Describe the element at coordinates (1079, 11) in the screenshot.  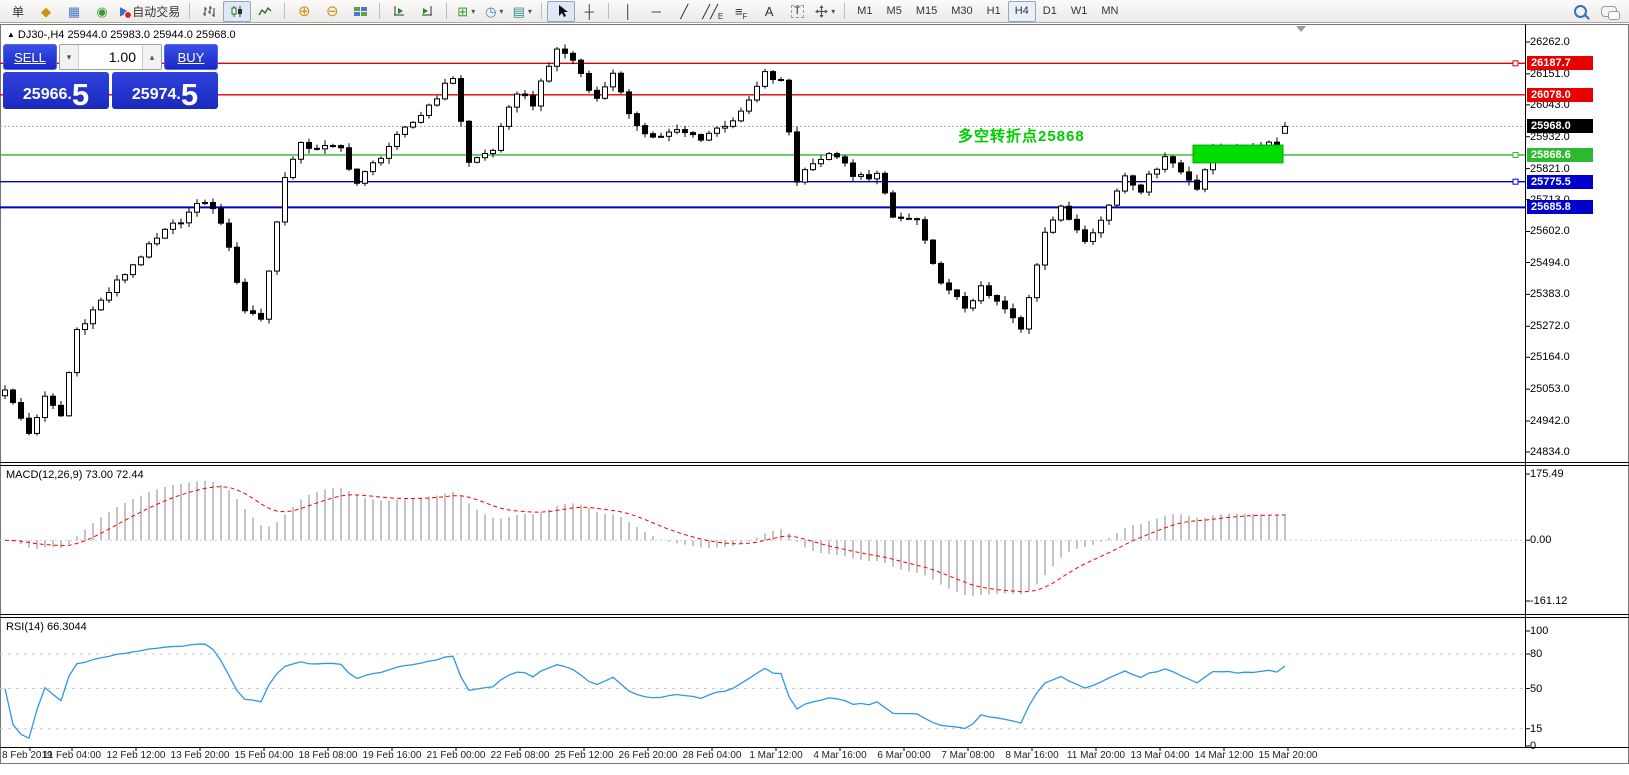
I see `timeframe-w1: W1` at that location.